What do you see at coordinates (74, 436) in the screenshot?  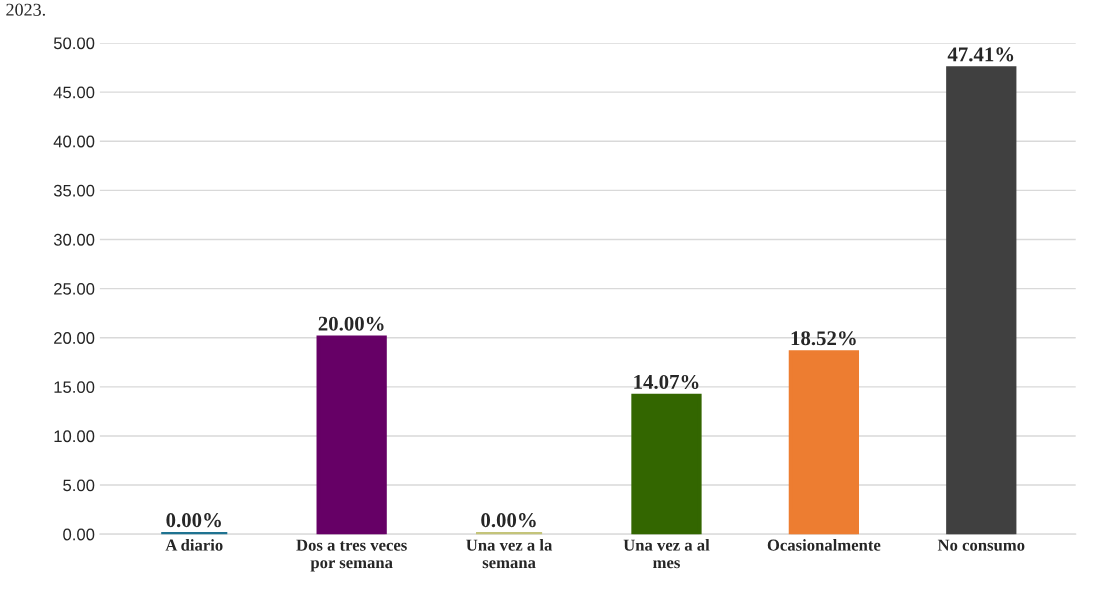 I see `y-tick-label: 10.00` at bounding box center [74, 436].